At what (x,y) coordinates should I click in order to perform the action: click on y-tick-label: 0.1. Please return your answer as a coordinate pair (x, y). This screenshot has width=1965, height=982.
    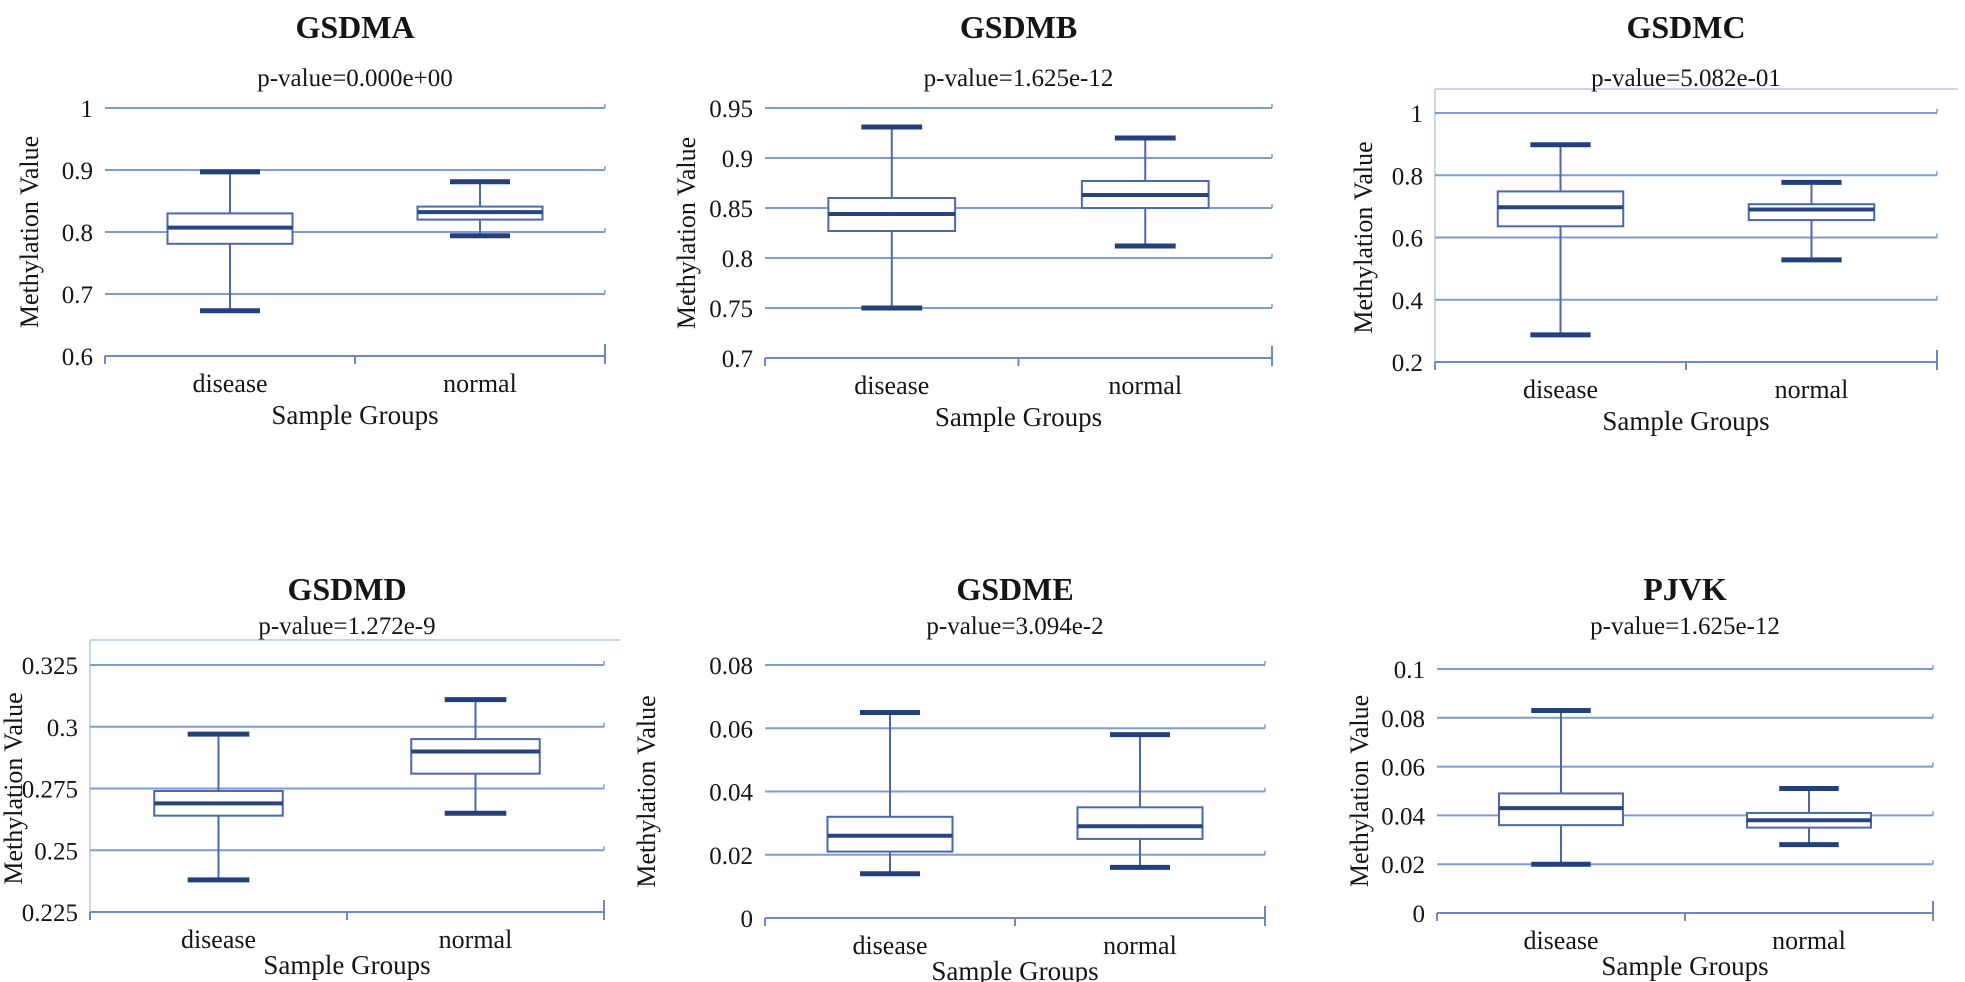
    Looking at the image, I should click on (1409, 670).